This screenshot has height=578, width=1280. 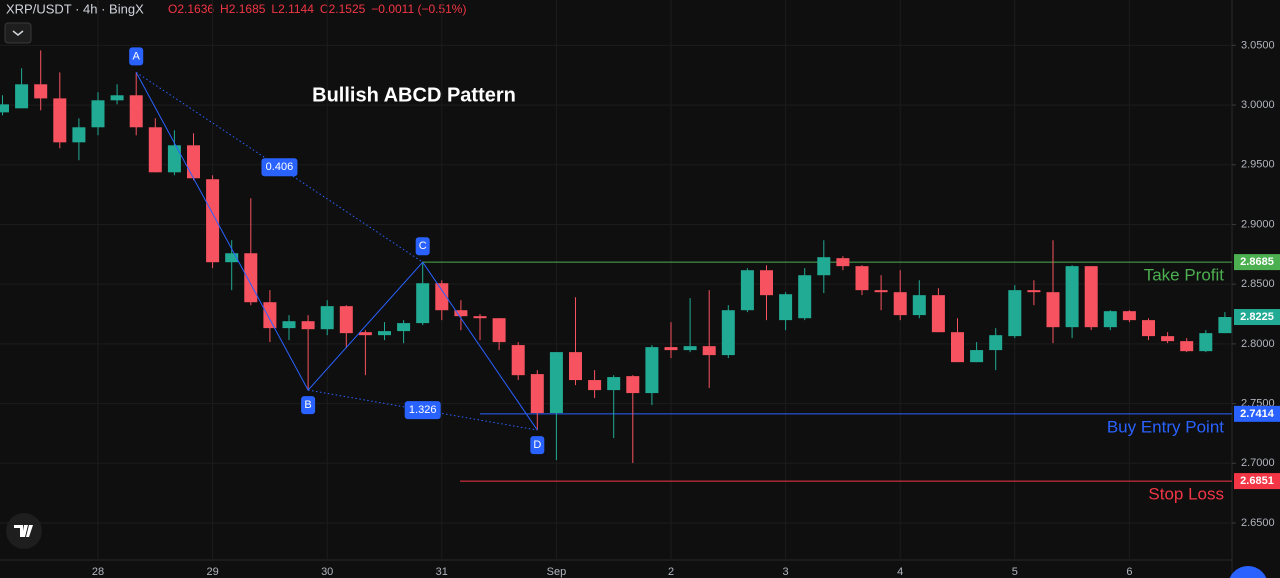 I want to click on y-tick-label: 2.8000, so click(x=1258, y=344).